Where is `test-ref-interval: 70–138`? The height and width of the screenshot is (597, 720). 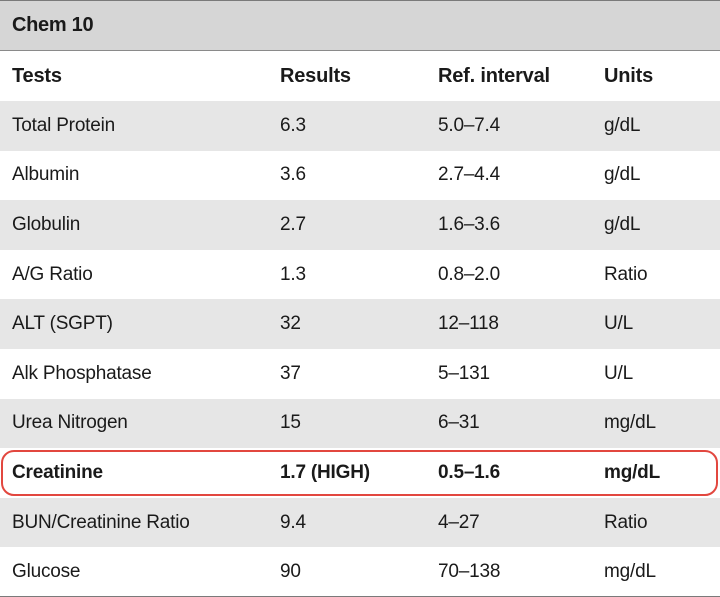 test-ref-interval: 70–138 is located at coordinates (469, 572).